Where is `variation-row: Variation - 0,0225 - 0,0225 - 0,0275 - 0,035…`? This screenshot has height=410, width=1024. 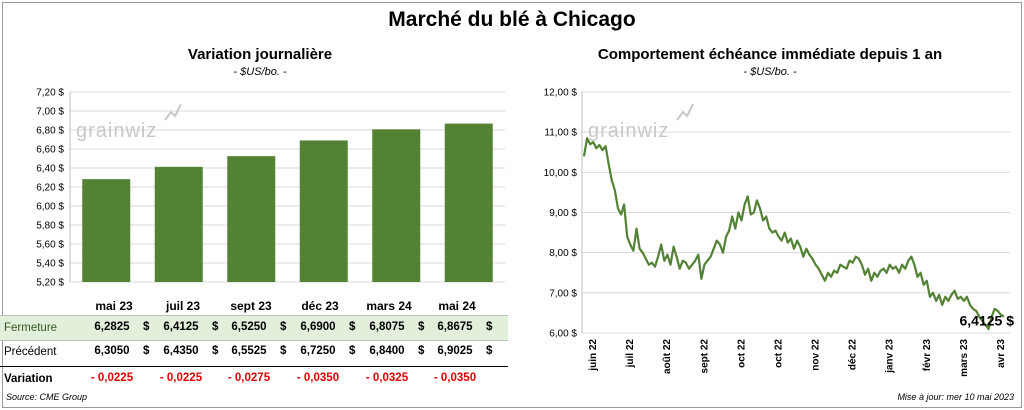 variation-row: Variation - 0,0225 - 0,0225 - 0,0275 - 0,035… is located at coordinates (254, 378).